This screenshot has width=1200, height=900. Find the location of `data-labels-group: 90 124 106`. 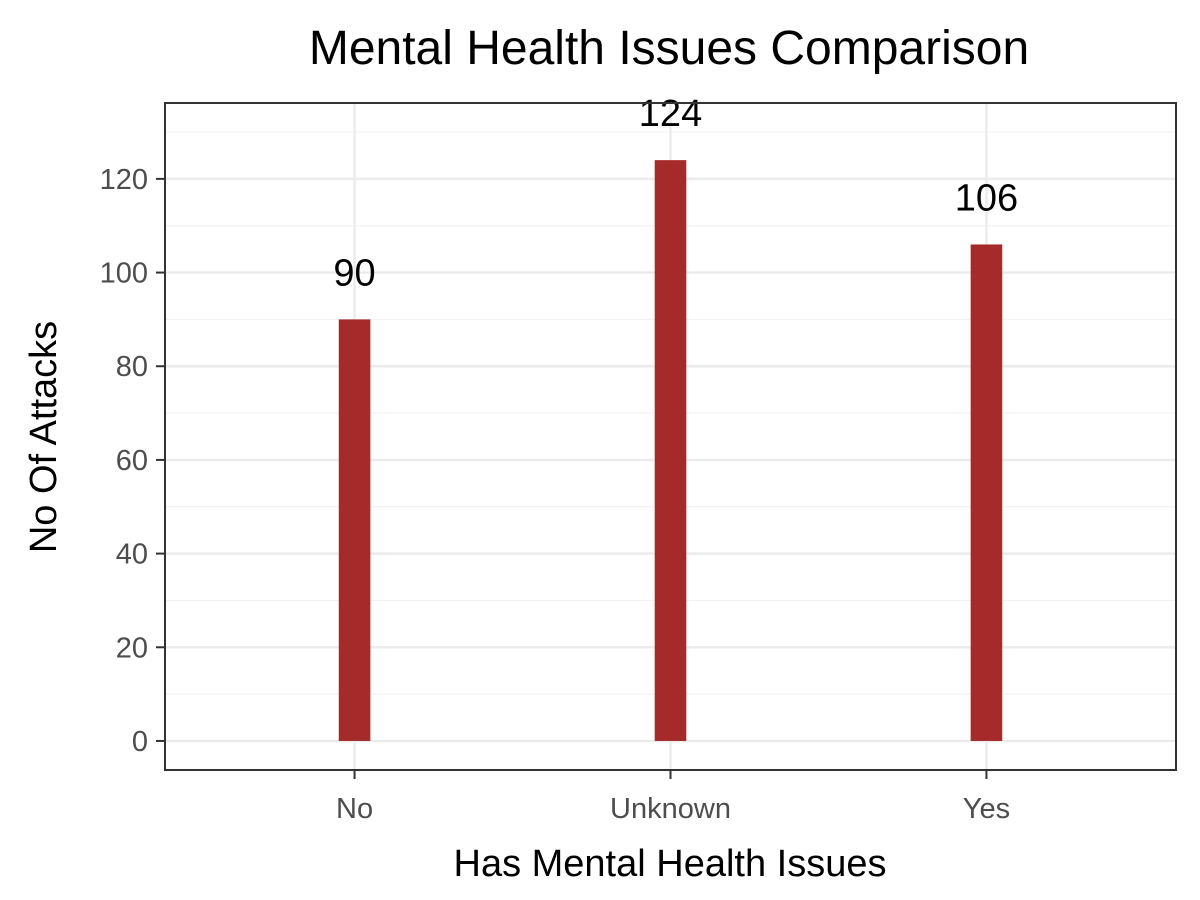

data-labels-group: 90 124 106 is located at coordinates (675, 193).